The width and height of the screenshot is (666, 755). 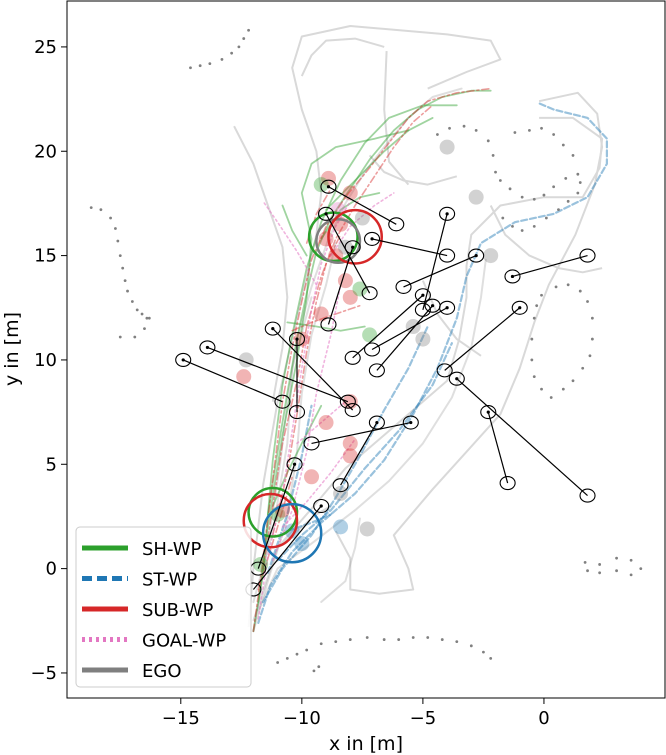 I want to click on sub-wp-trajectory-line, so click(x=326, y=318).